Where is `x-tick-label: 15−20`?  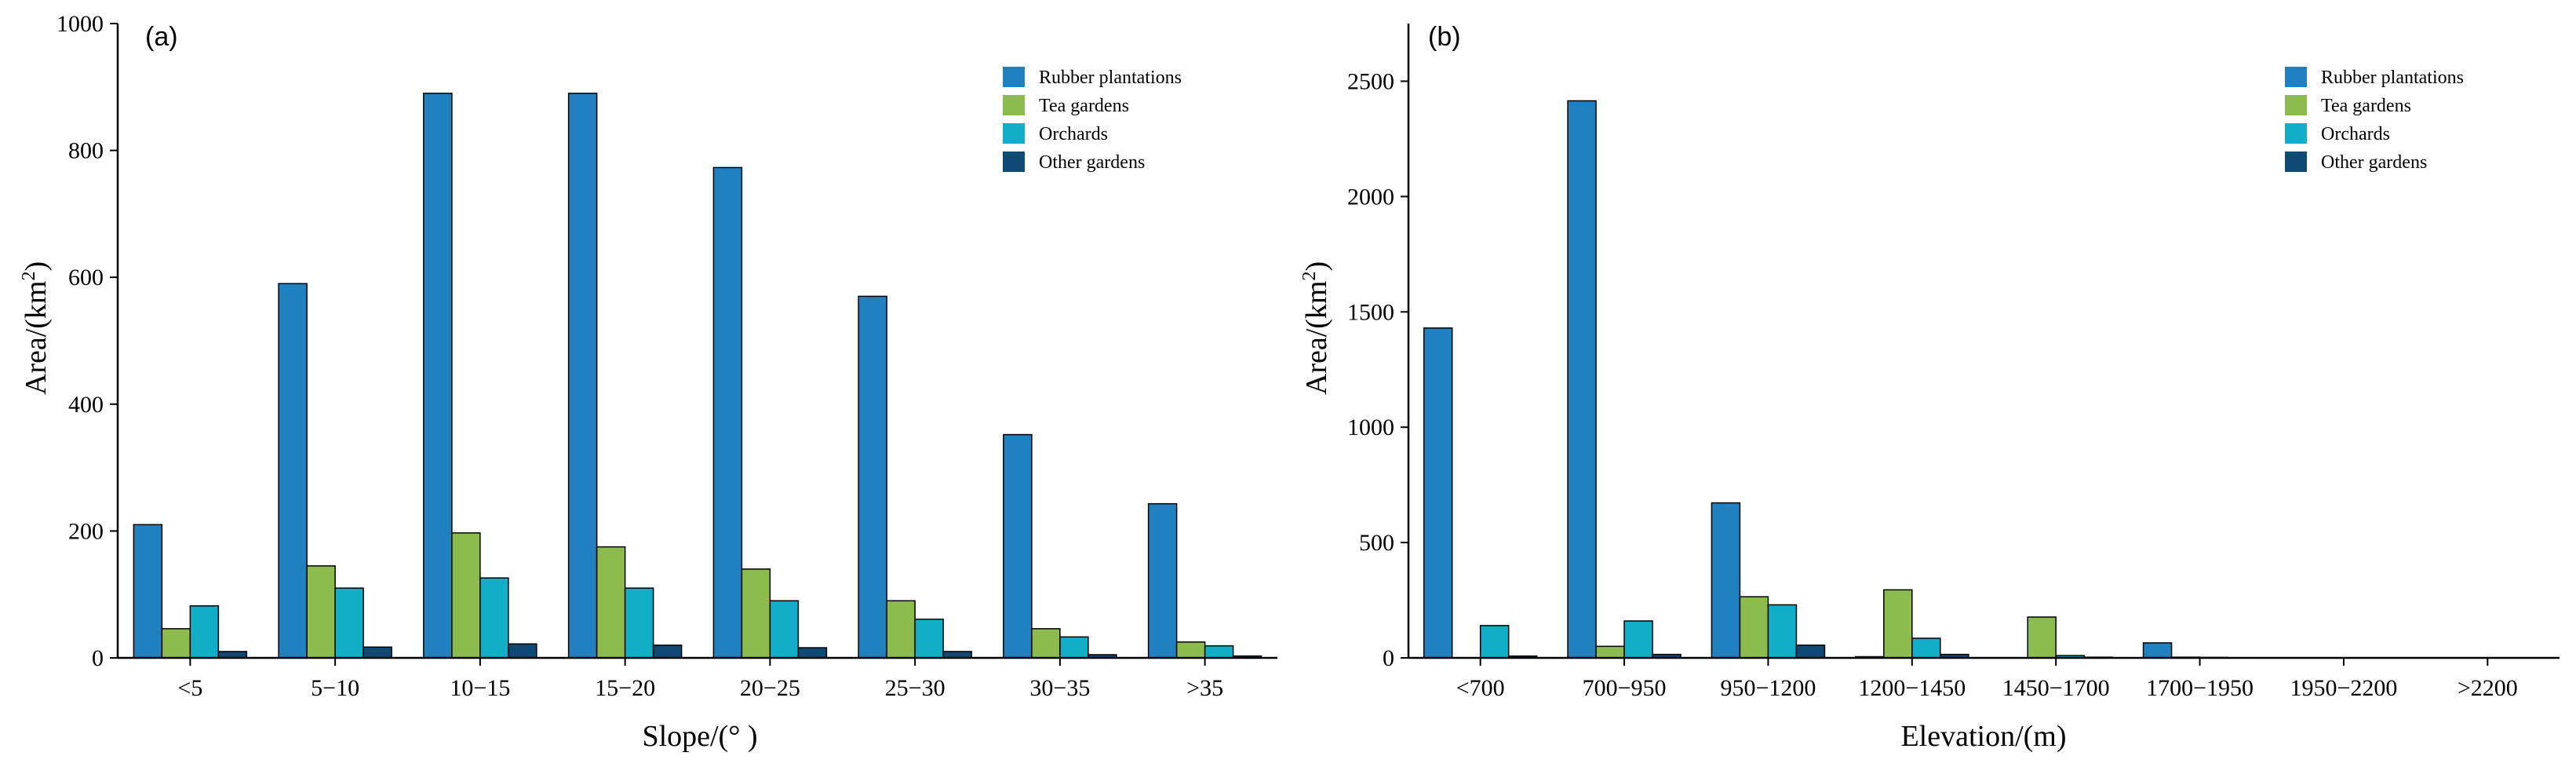 x-tick-label: 15−20 is located at coordinates (625, 688).